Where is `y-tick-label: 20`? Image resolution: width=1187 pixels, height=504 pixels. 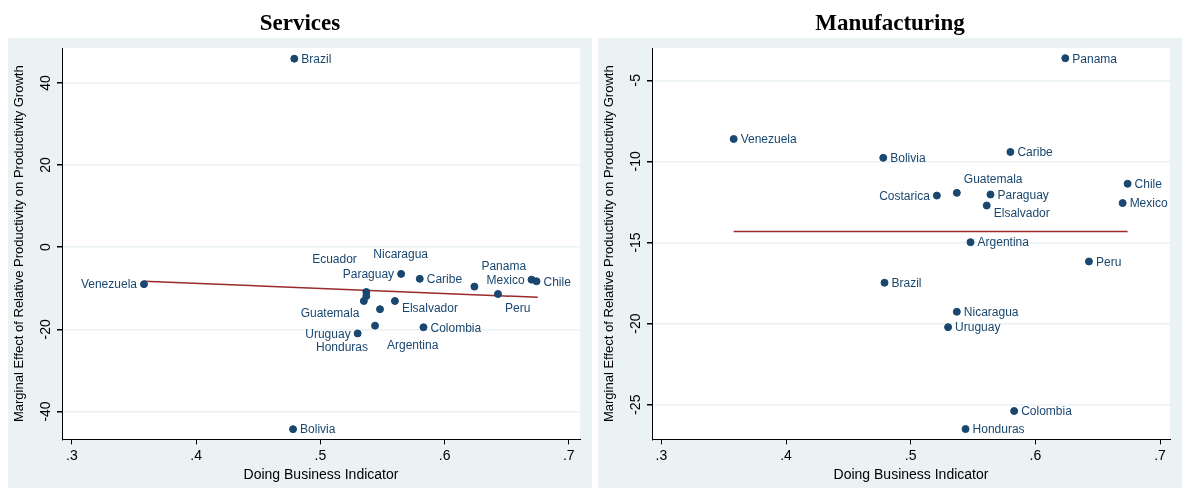
y-tick-label: 20 is located at coordinates (44, 165).